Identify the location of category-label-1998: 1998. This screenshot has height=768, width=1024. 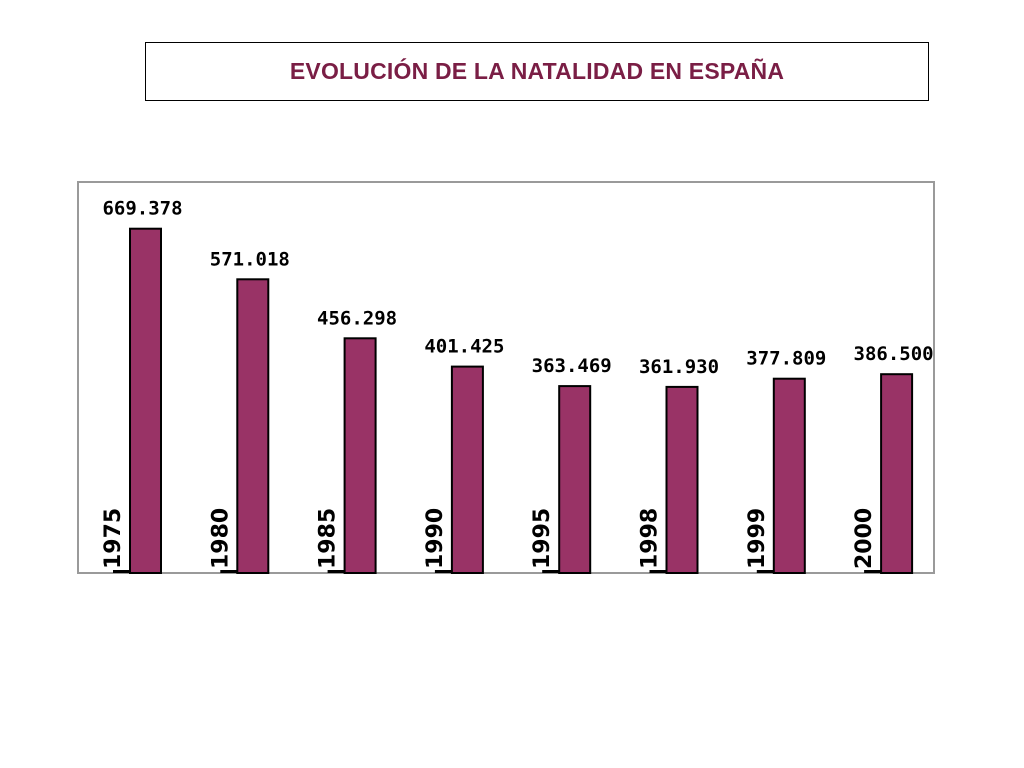
(650, 538).